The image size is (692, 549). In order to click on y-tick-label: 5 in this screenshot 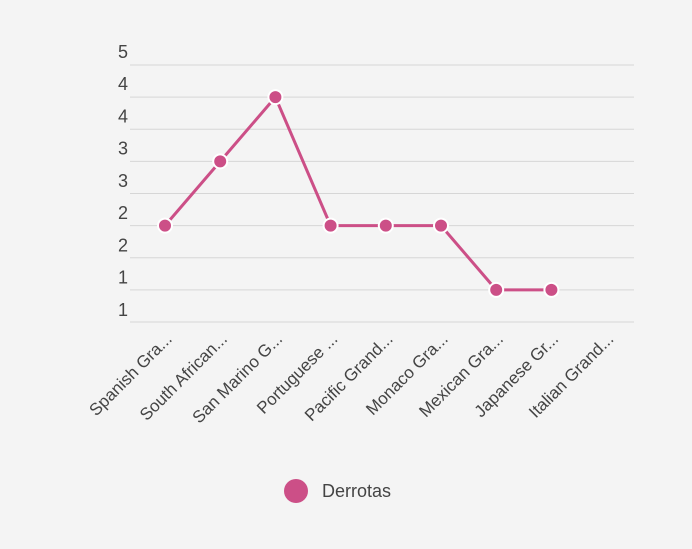, I will do `click(123, 52)`.